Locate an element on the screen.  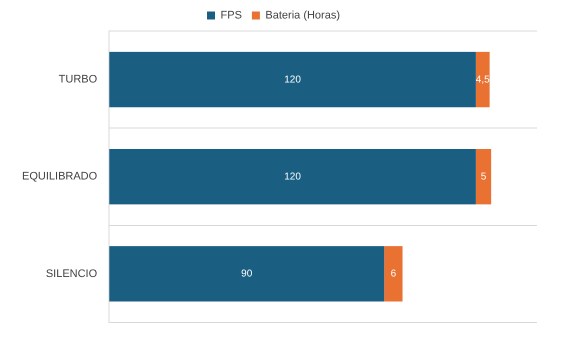
legend-label: Bateria (Horas) is located at coordinates (302, 16).